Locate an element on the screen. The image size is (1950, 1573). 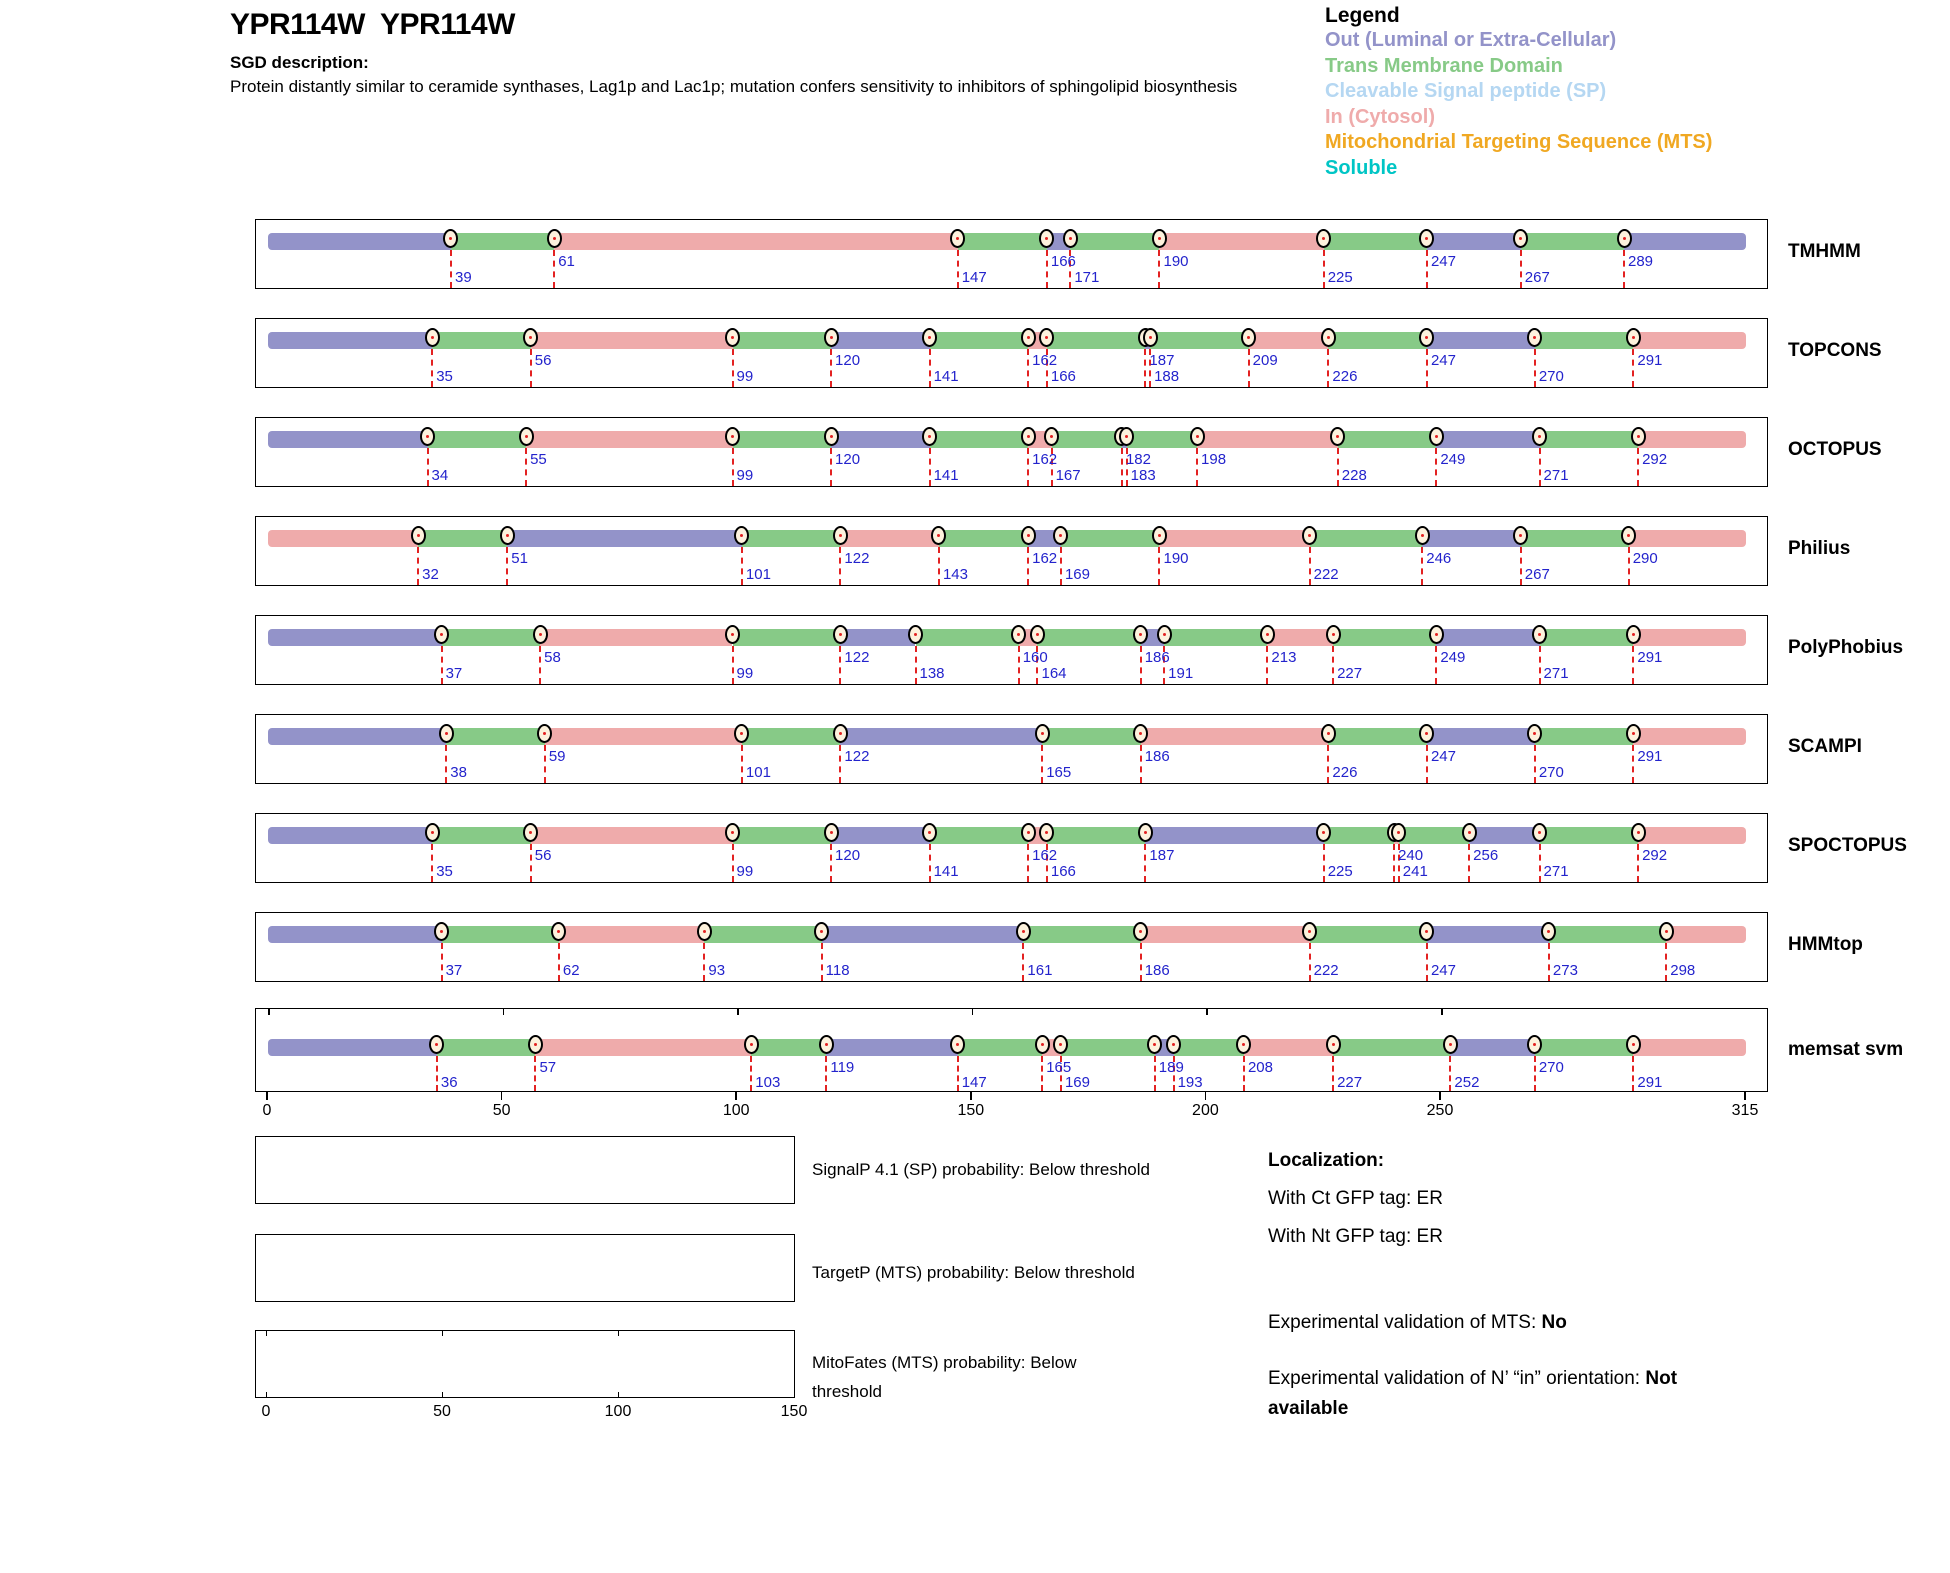
predictor-row-label-tmhmm: TMHMM is located at coordinates (1824, 251).